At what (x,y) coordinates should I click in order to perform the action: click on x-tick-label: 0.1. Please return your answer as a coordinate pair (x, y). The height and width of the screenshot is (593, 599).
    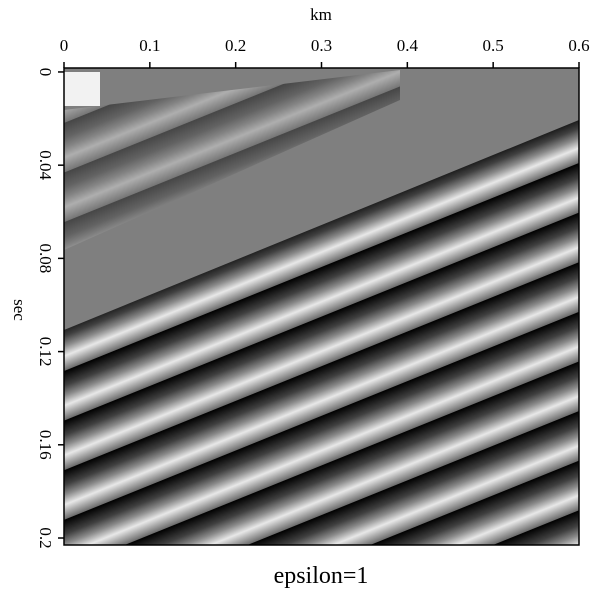
    Looking at the image, I should click on (149, 45).